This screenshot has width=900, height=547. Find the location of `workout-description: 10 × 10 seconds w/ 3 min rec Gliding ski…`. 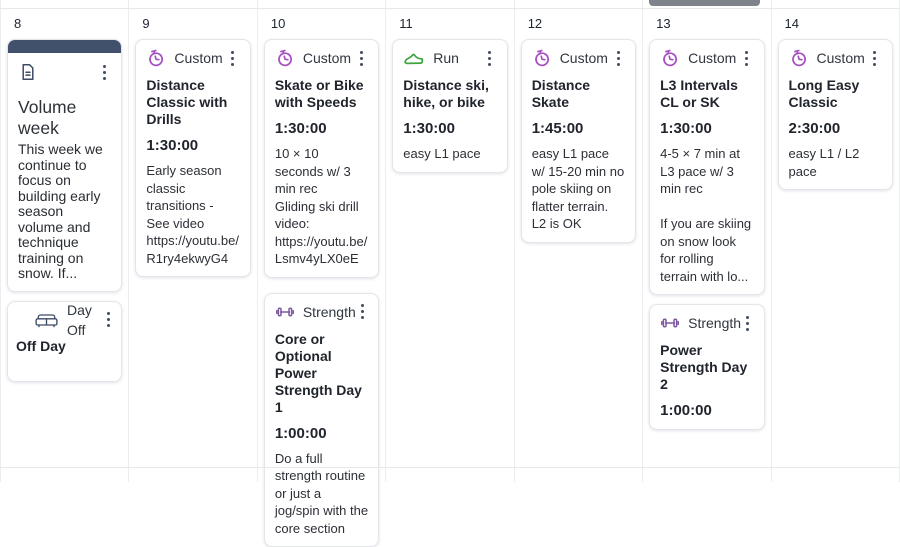

workout-description: 10 × 10 seconds w/ 3 min rec Gliding ski… is located at coordinates (321, 206).